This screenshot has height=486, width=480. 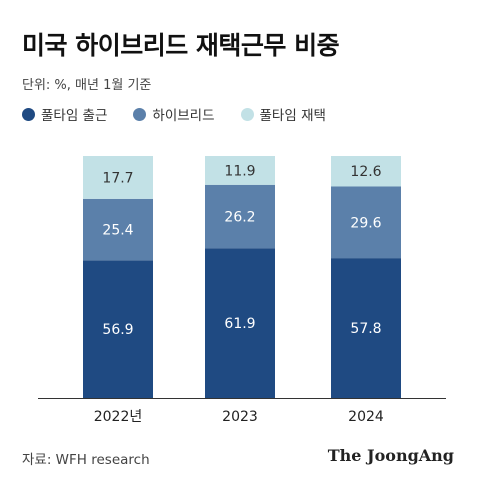 What do you see at coordinates (181, 45) in the screenshot?
I see `chart-title: 미국 하이브리드 재택근무 비중` at bounding box center [181, 45].